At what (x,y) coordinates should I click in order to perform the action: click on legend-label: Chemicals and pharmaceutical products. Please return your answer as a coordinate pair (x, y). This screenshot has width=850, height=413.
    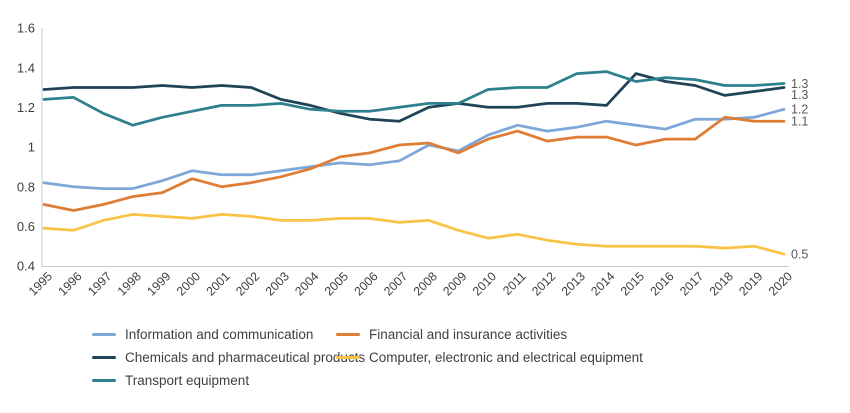
    Looking at the image, I should click on (245, 357).